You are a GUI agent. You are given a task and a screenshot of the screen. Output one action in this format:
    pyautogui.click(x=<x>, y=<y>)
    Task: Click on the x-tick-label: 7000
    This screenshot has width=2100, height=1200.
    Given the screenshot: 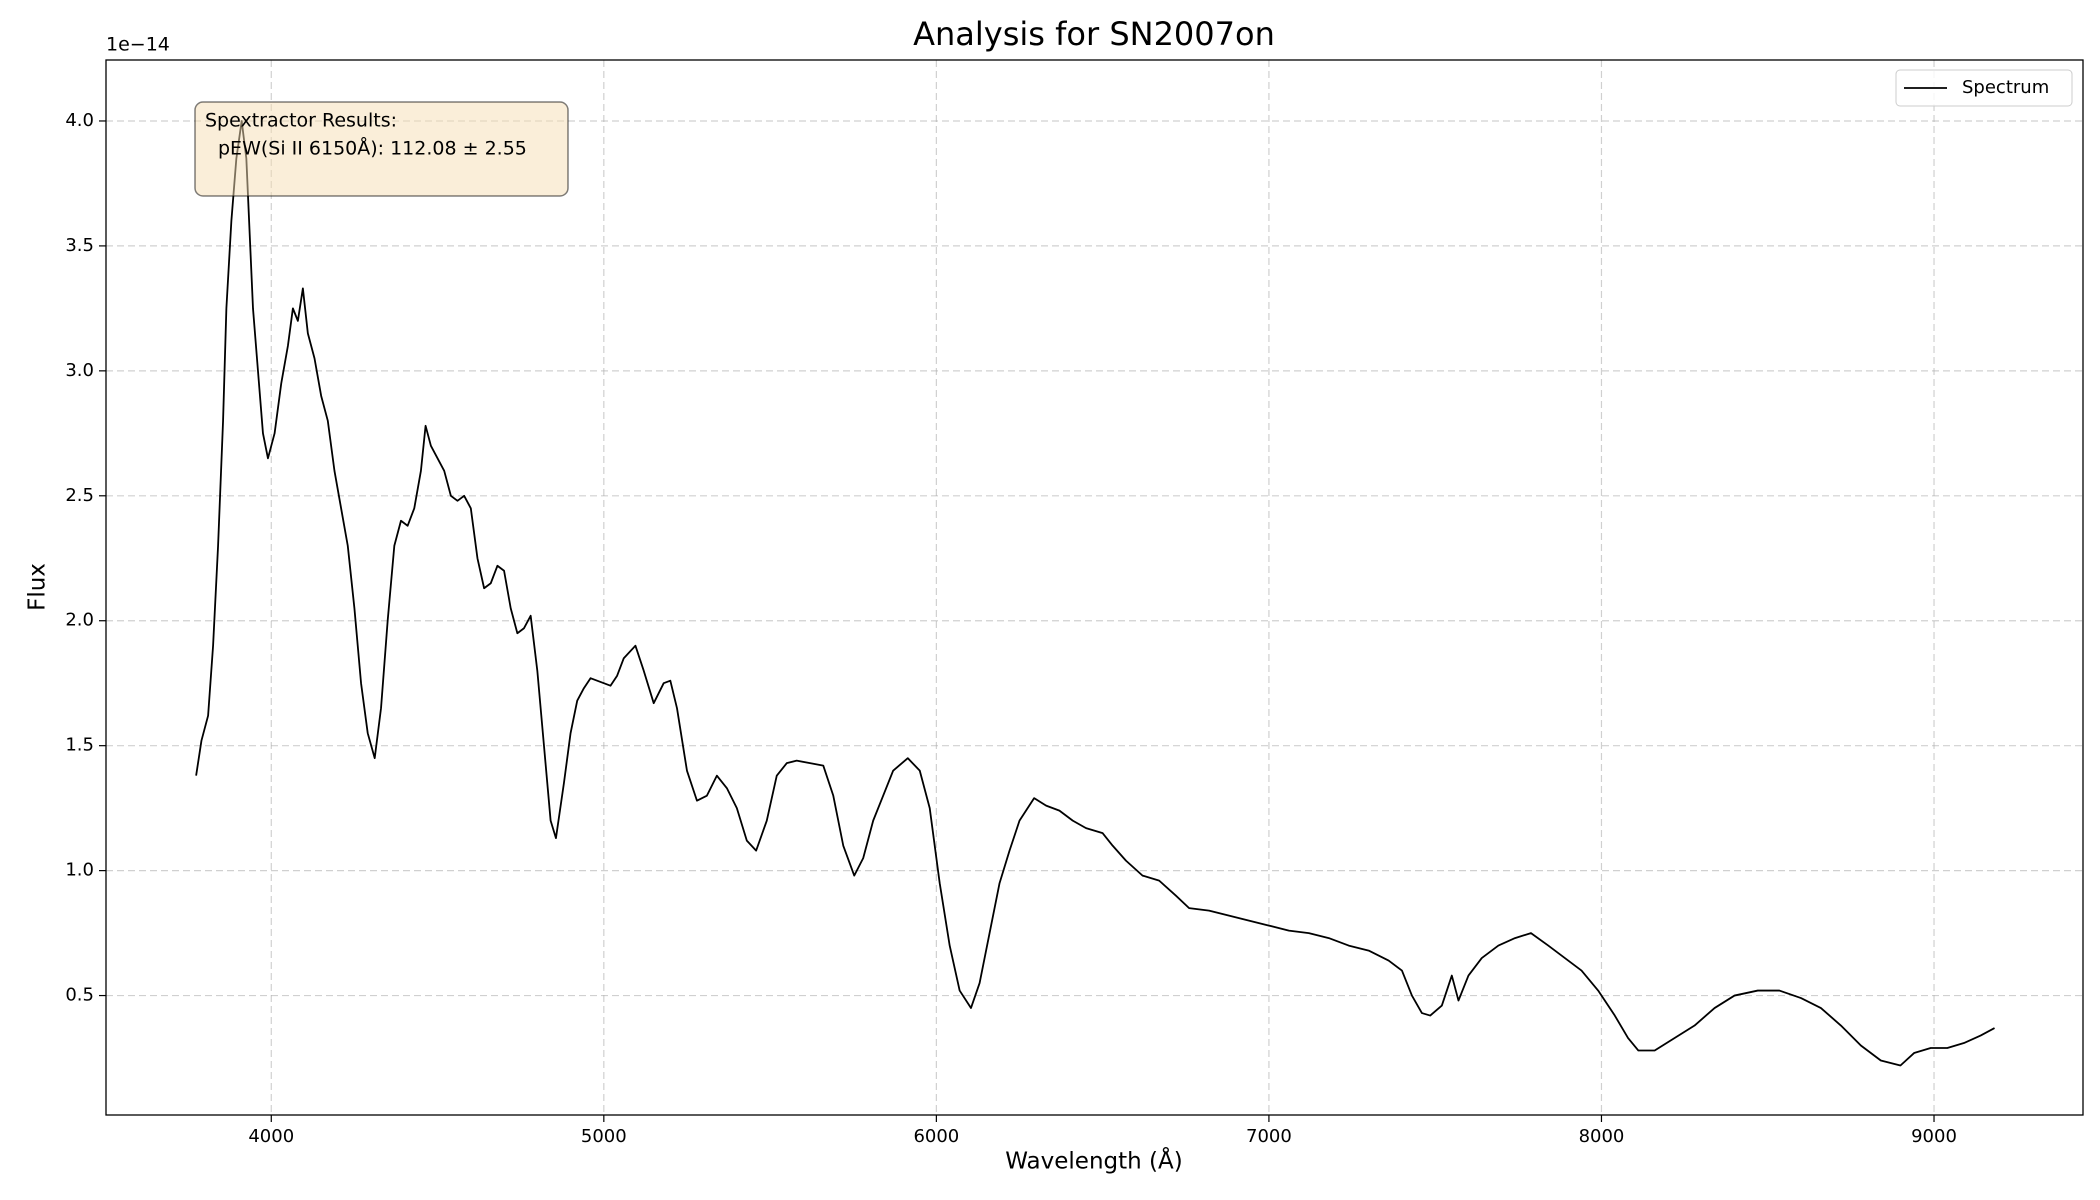 What is the action you would take?
    pyautogui.click(x=1269, y=1136)
    